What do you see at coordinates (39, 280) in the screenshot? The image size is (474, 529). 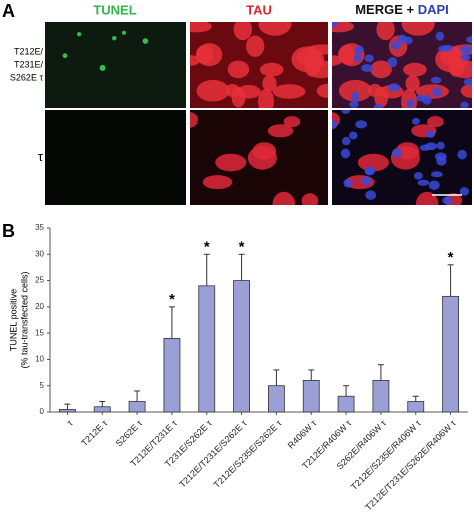 I see `y-tick-label: 25` at bounding box center [39, 280].